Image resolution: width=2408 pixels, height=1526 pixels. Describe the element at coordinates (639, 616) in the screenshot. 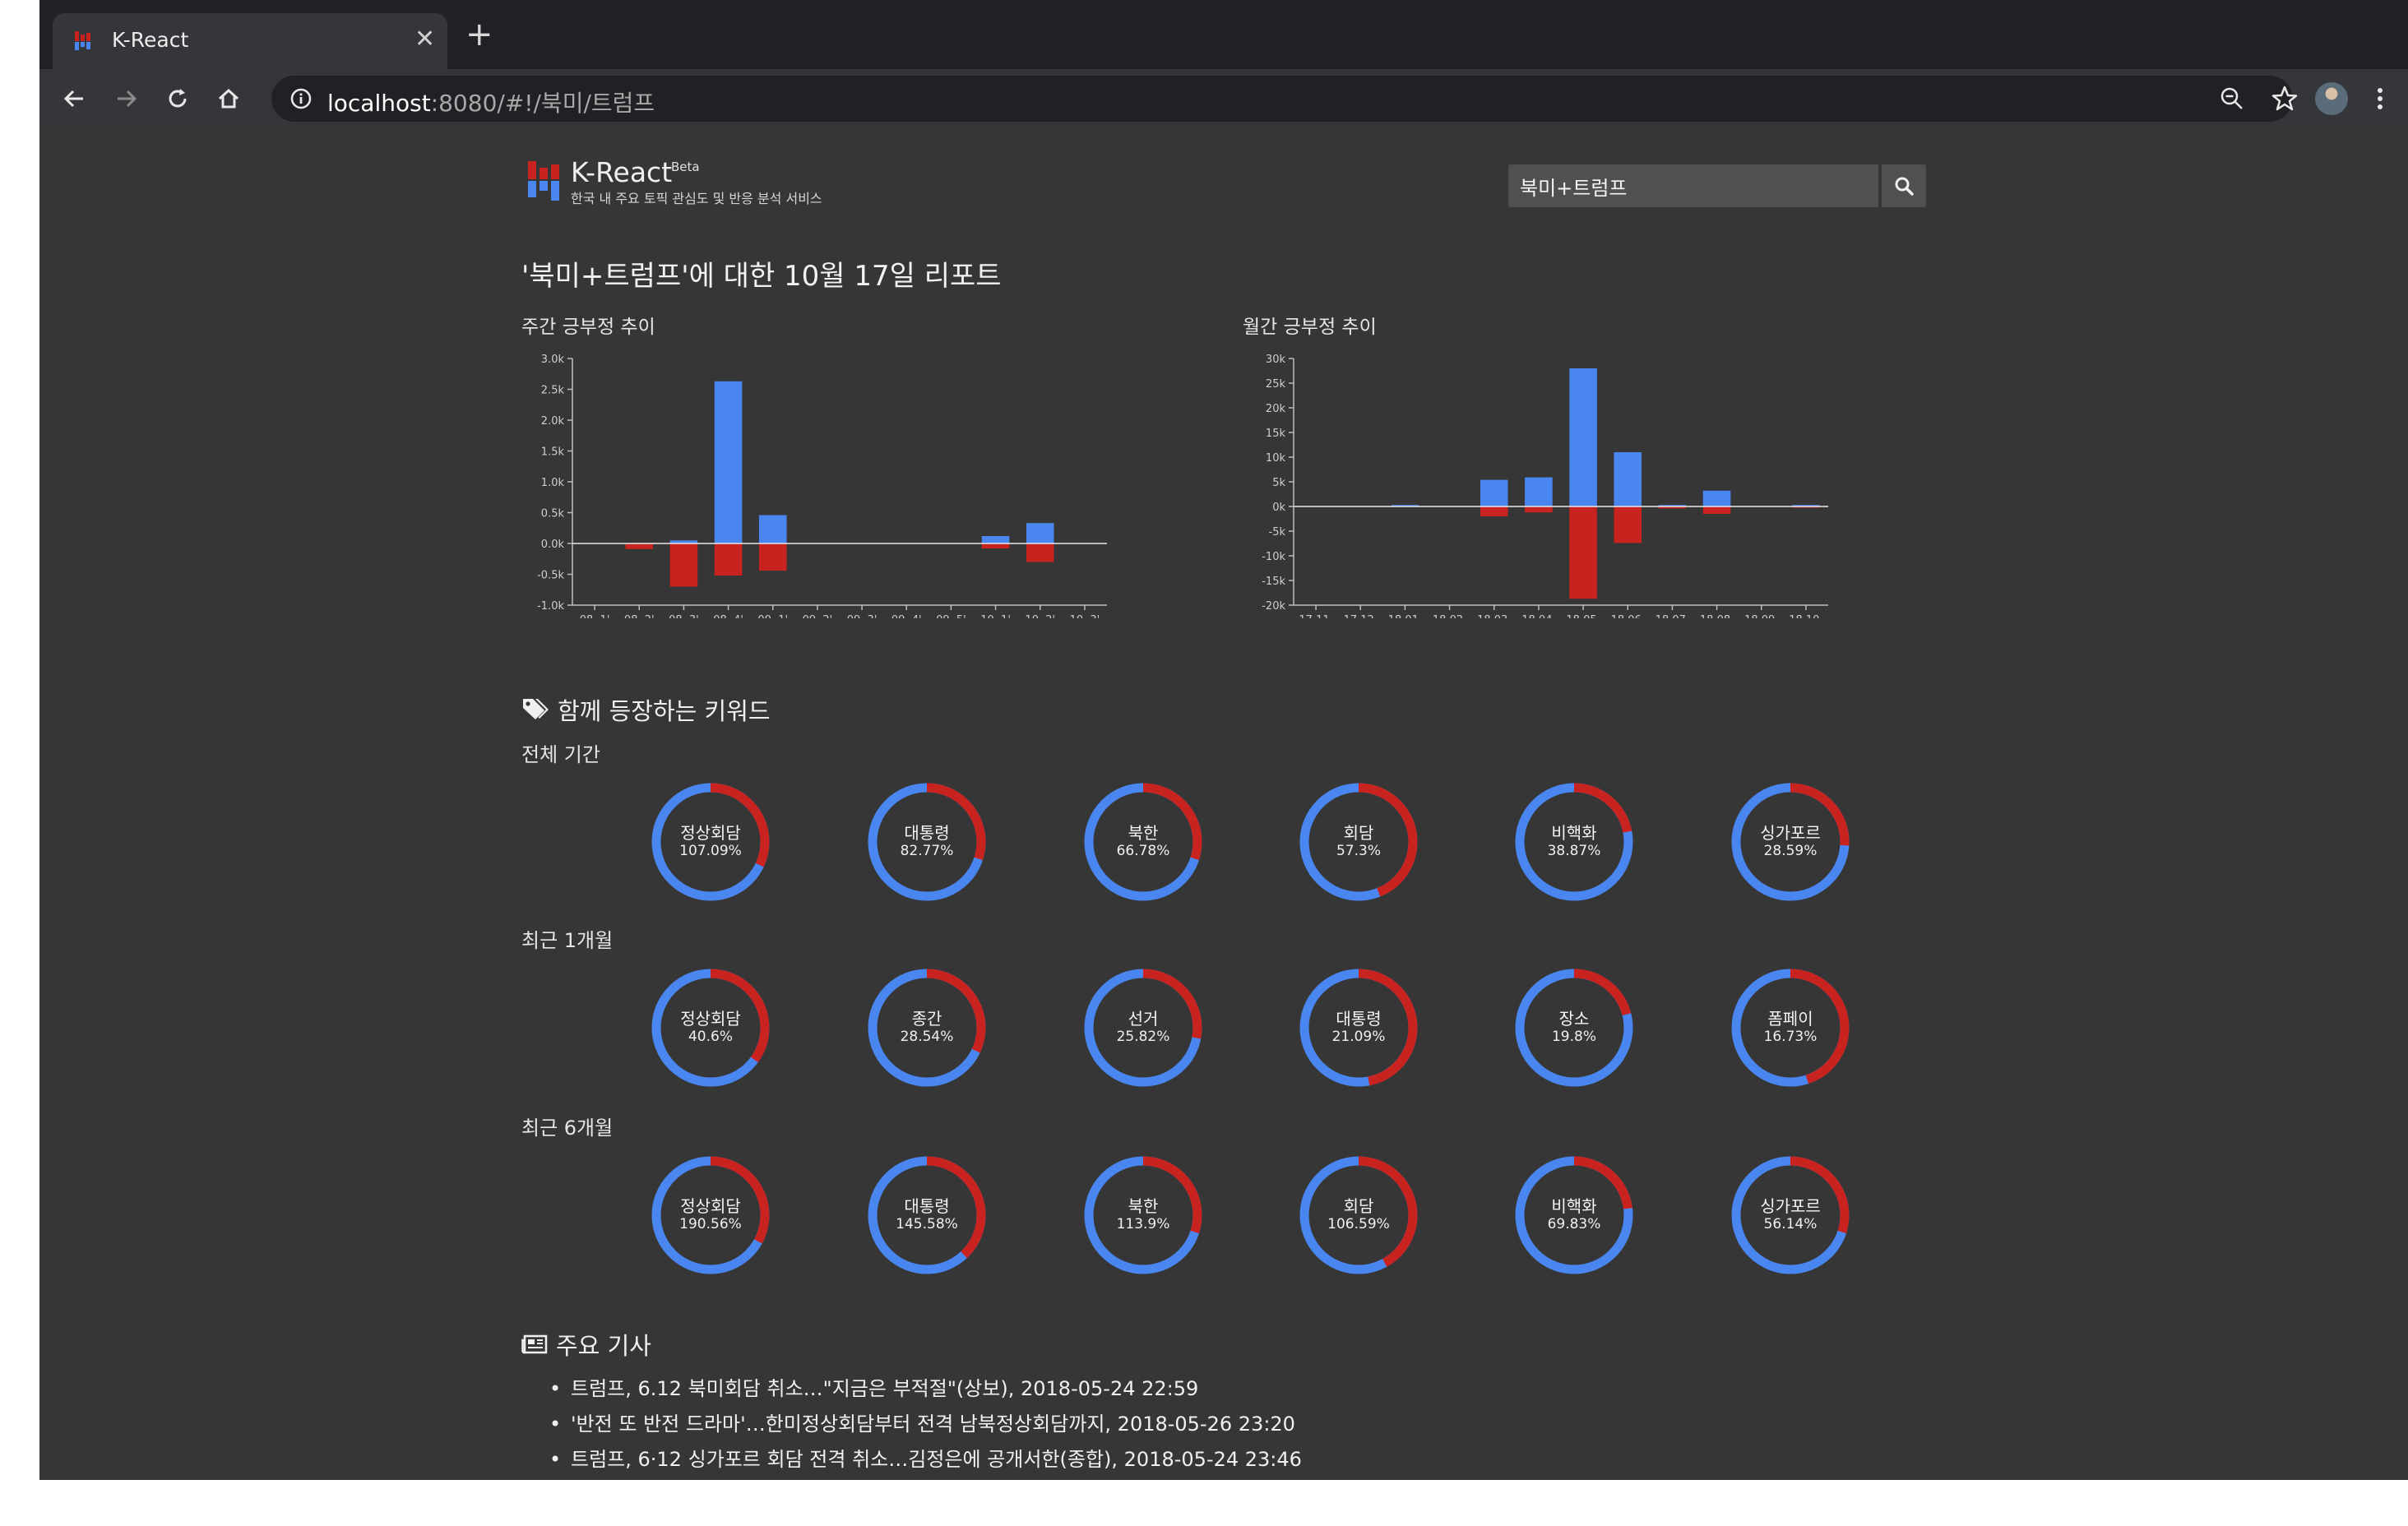

I see `x-tick-label: 08. 2'` at that location.